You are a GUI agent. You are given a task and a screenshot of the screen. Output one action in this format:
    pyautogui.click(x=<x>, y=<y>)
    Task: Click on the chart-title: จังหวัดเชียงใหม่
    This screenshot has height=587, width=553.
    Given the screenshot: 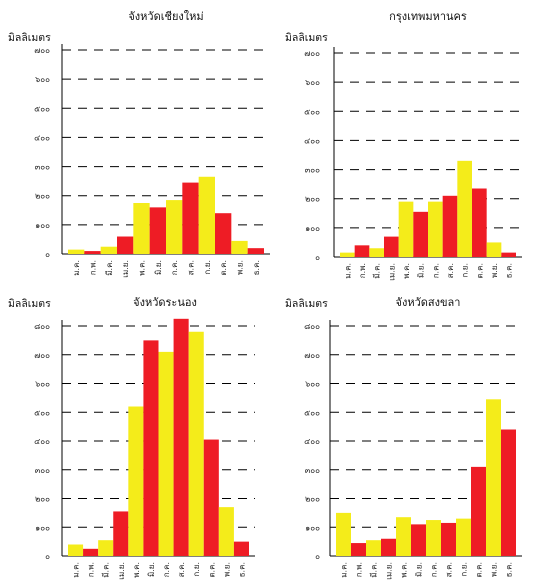 What is the action you would take?
    pyautogui.click(x=165, y=16)
    